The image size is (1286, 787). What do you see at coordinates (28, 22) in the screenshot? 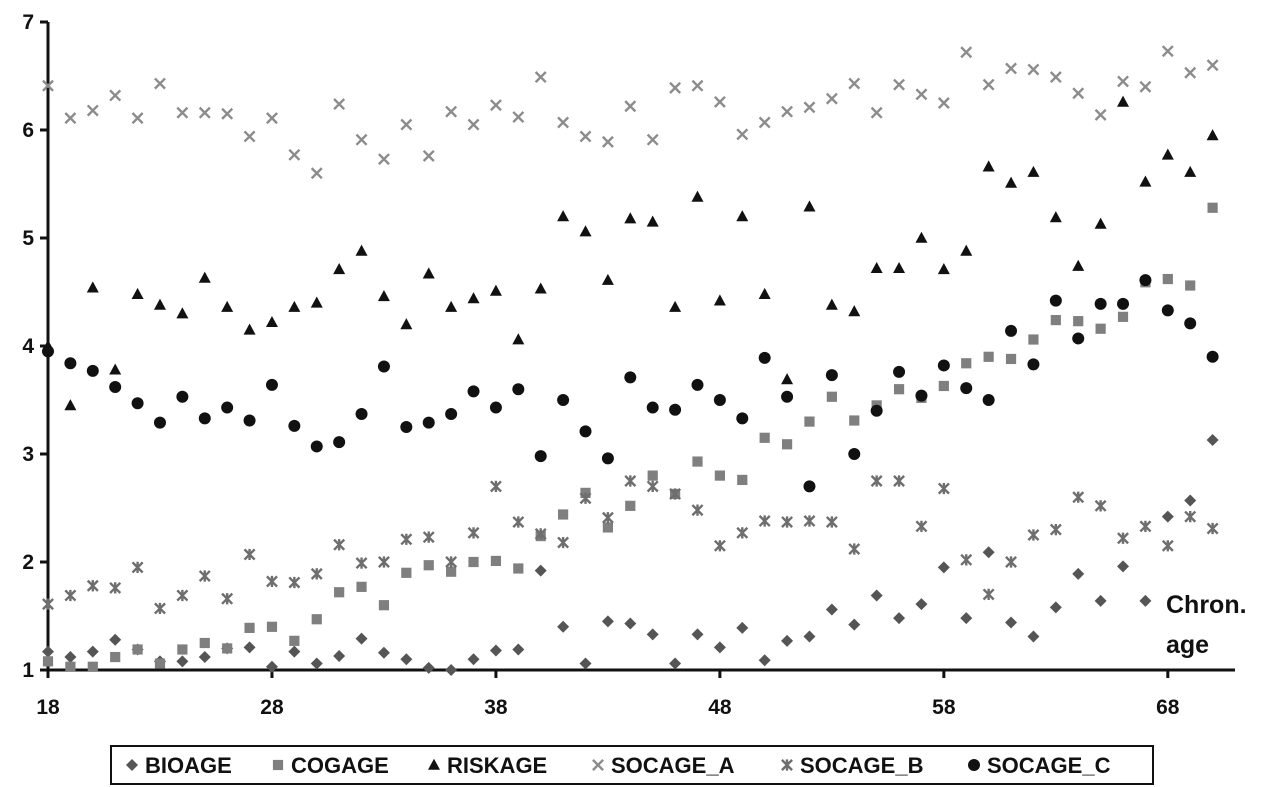
I see `y-tick-label: 7` at bounding box center [28, 22].